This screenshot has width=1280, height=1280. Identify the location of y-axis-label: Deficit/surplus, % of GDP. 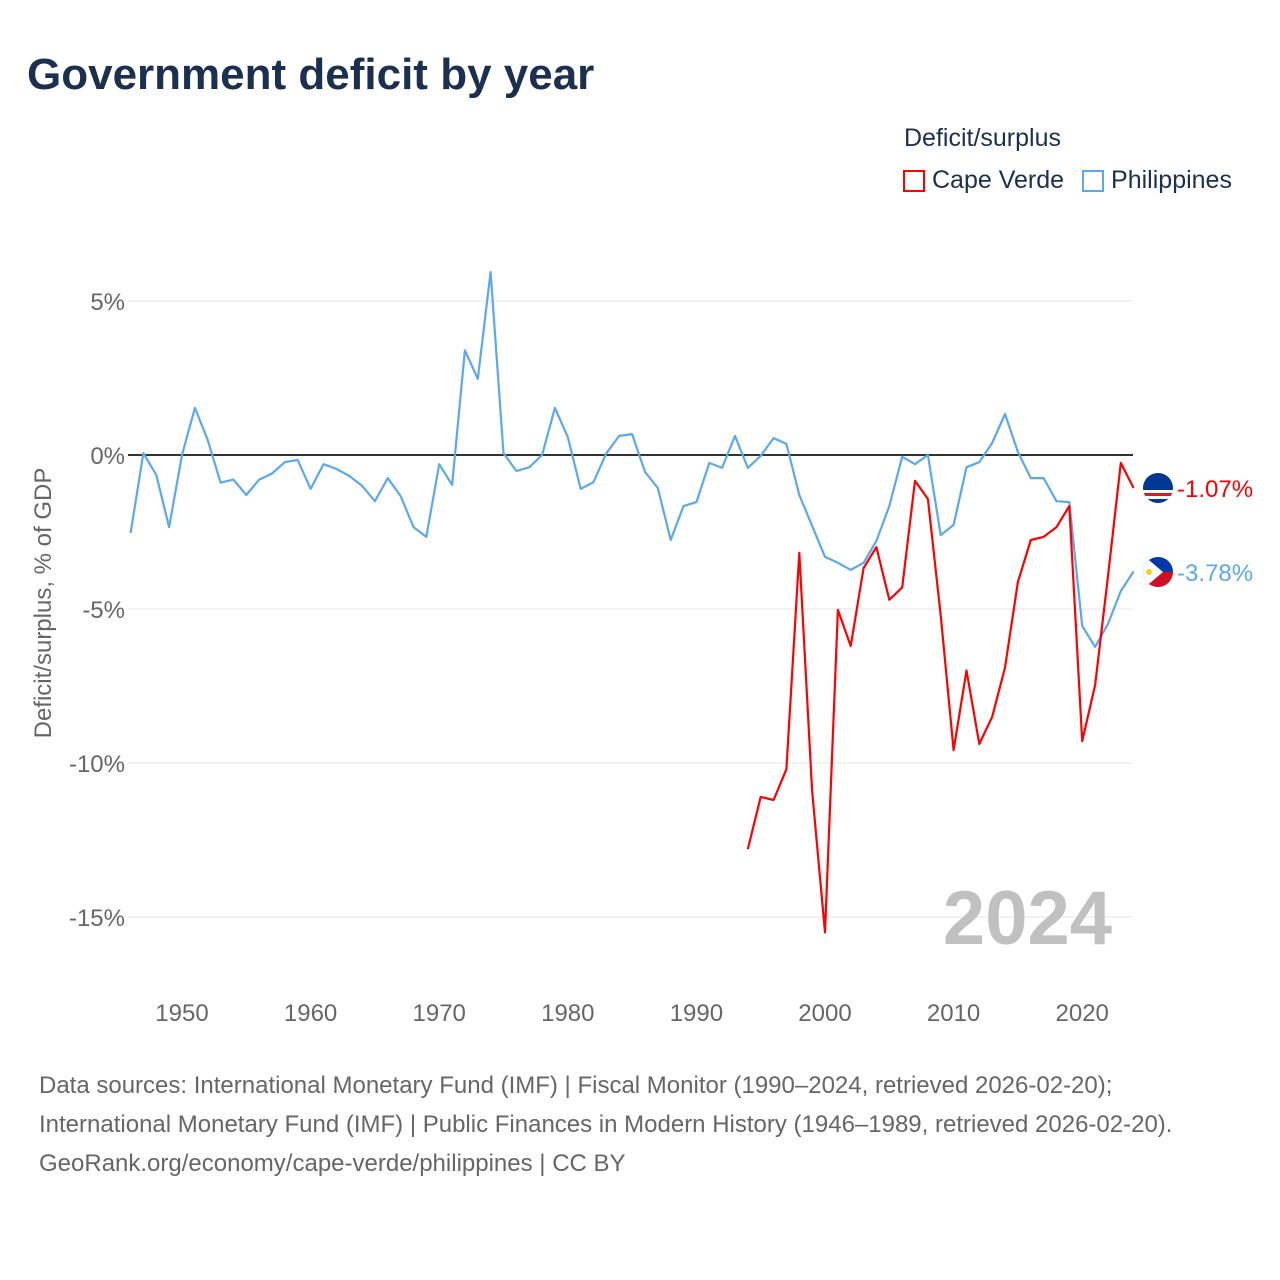
(43, 603).